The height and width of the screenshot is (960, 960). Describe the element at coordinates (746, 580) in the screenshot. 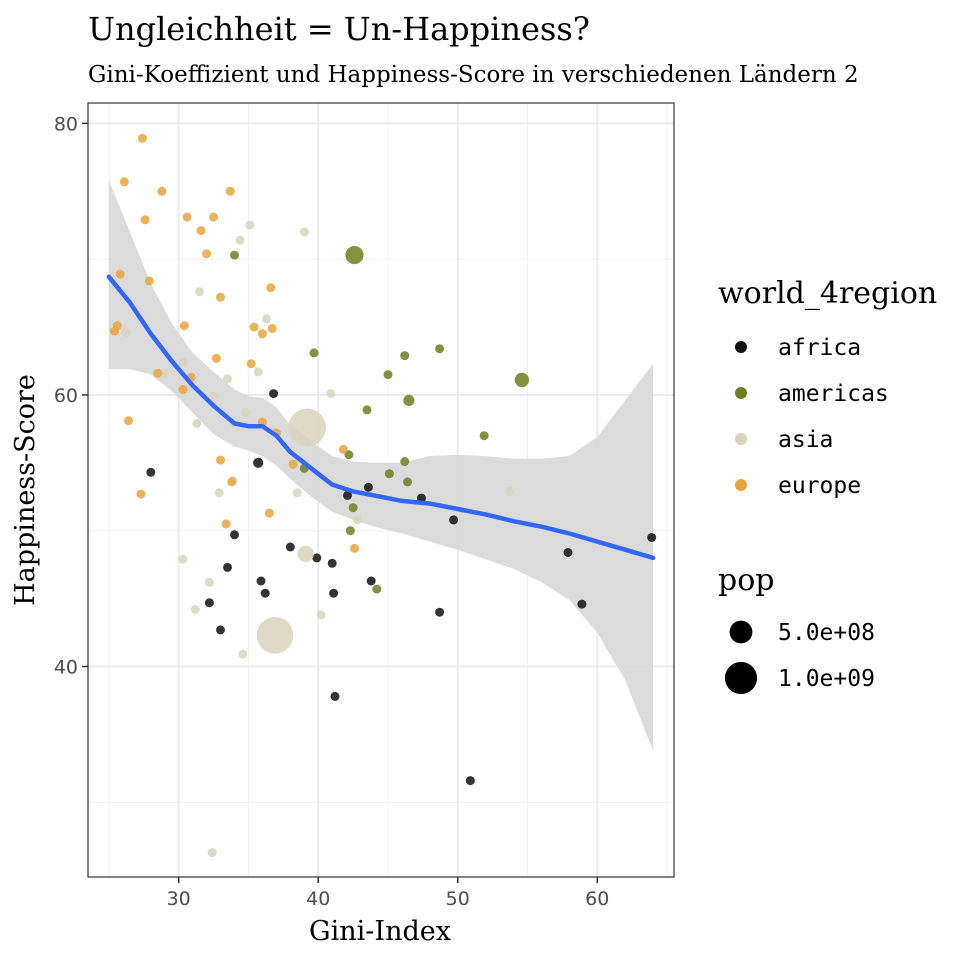

I see `legend-size-title: pop` at that location.